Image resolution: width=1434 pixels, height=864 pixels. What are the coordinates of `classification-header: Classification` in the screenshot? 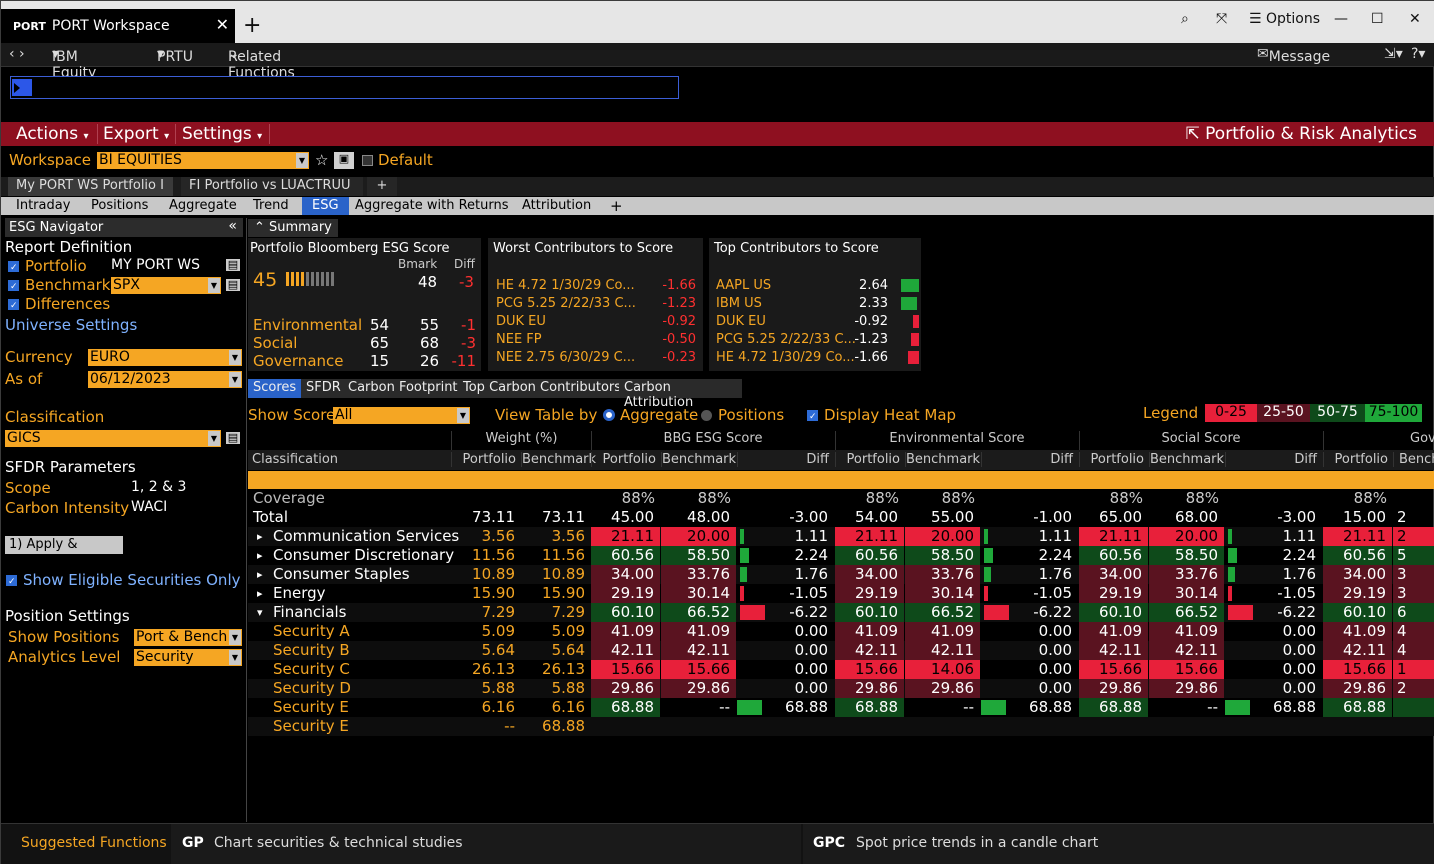 It's located at (295, 459).